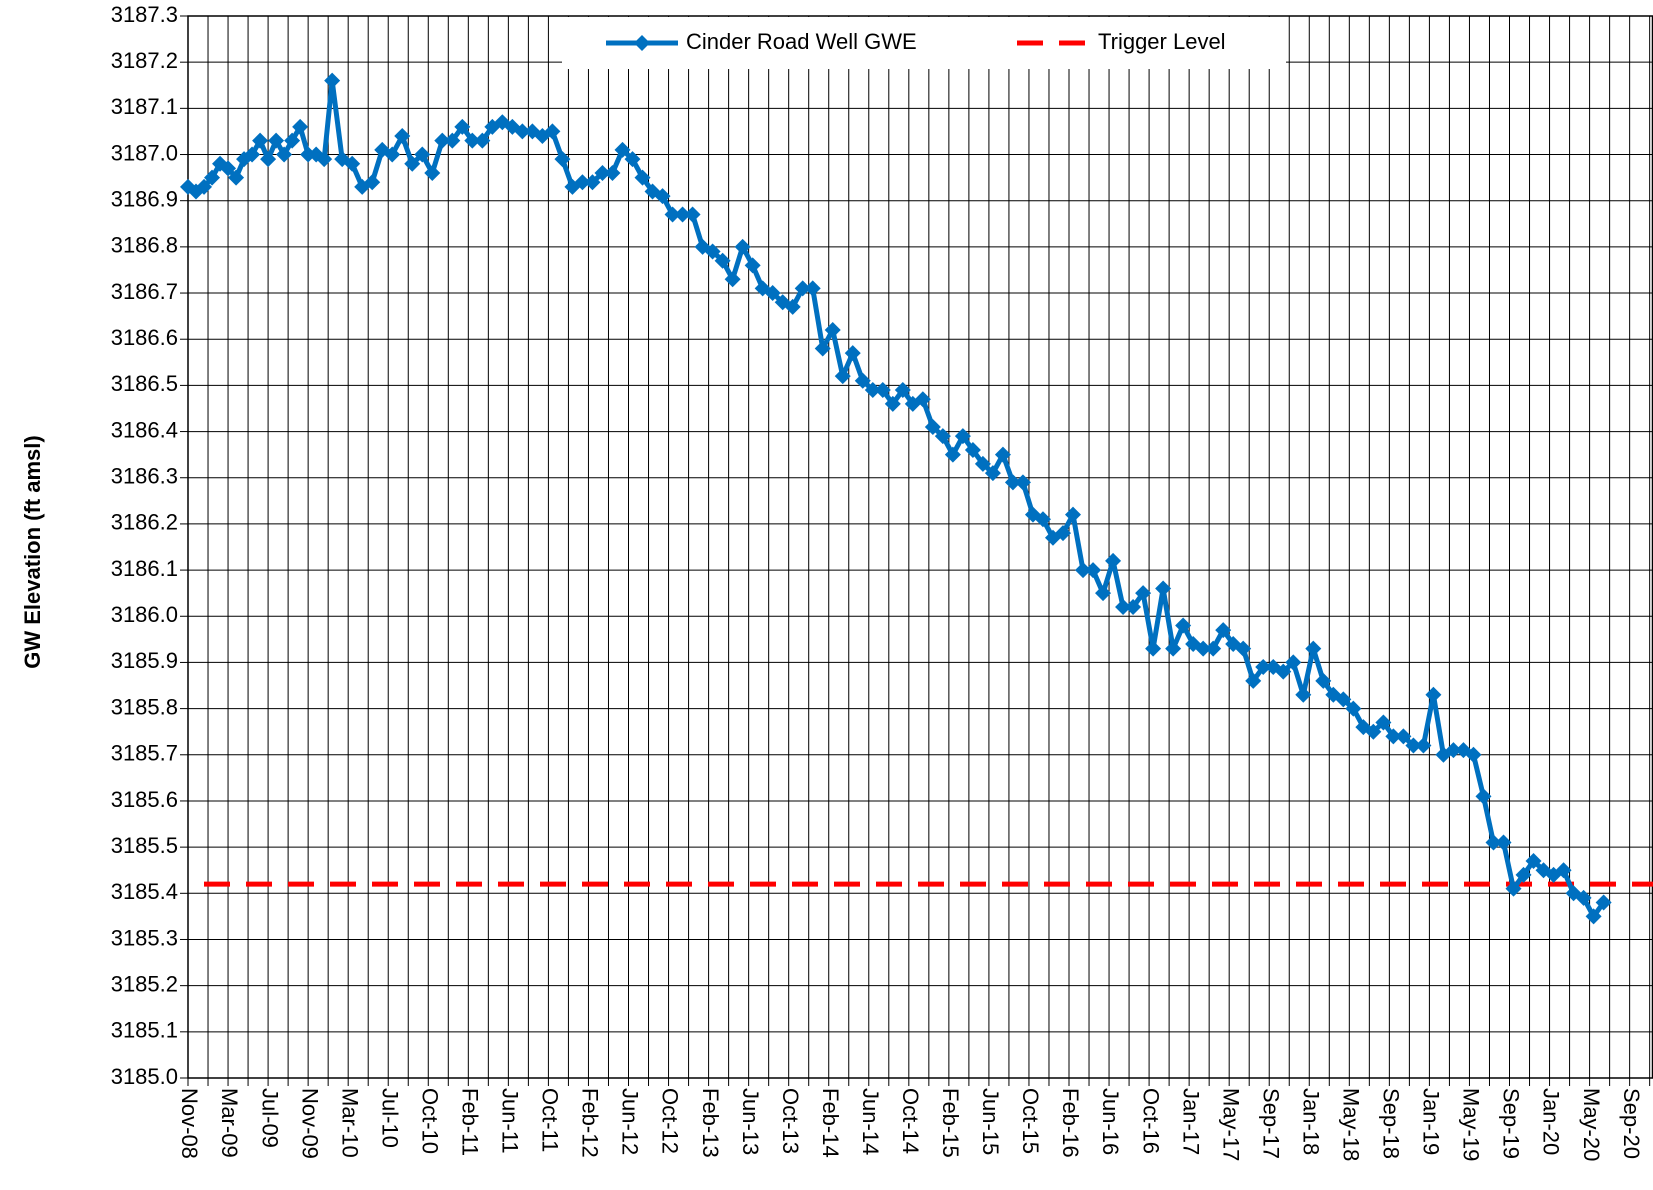  I want to click on y-tick-label: 3185.2, so click(144, 983).